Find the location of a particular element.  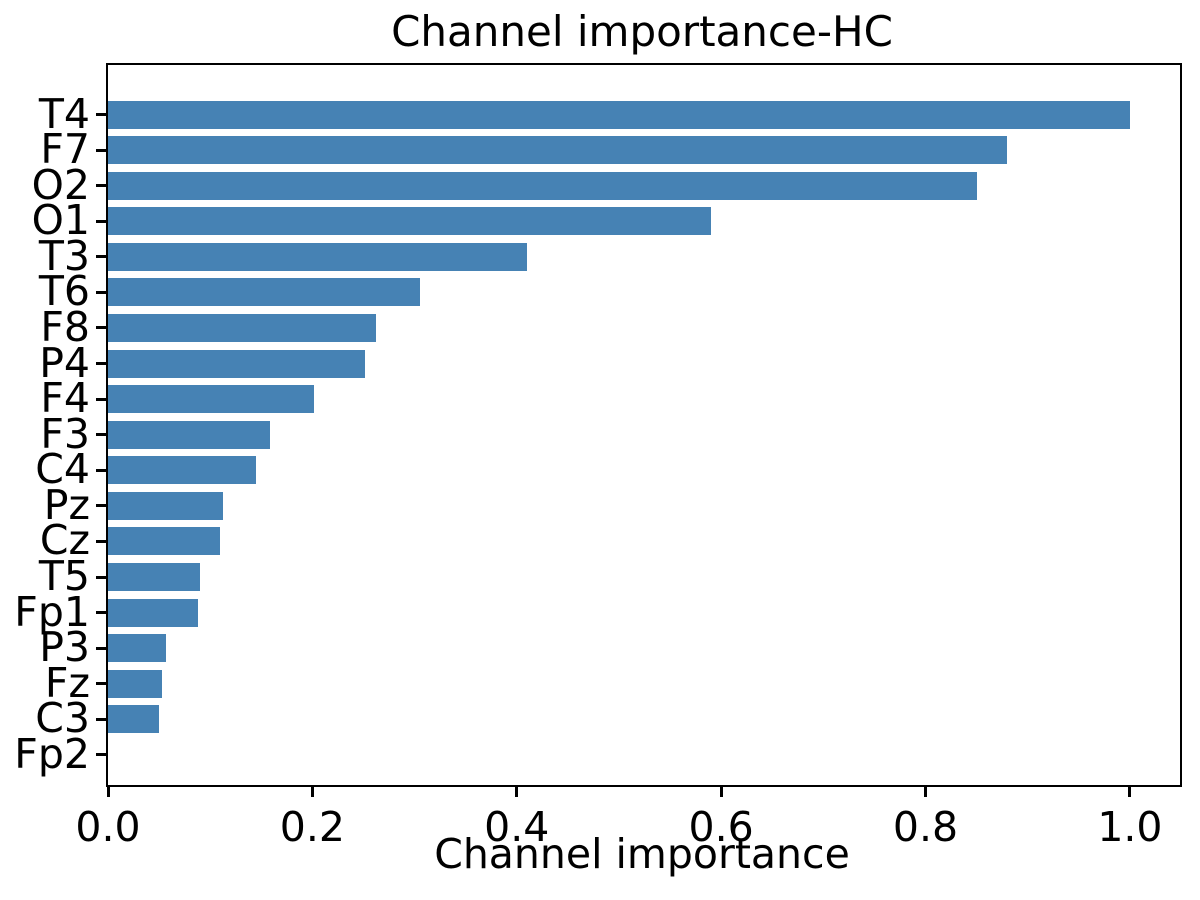

x-tick-0.0 is located at coordinates (108, 792).